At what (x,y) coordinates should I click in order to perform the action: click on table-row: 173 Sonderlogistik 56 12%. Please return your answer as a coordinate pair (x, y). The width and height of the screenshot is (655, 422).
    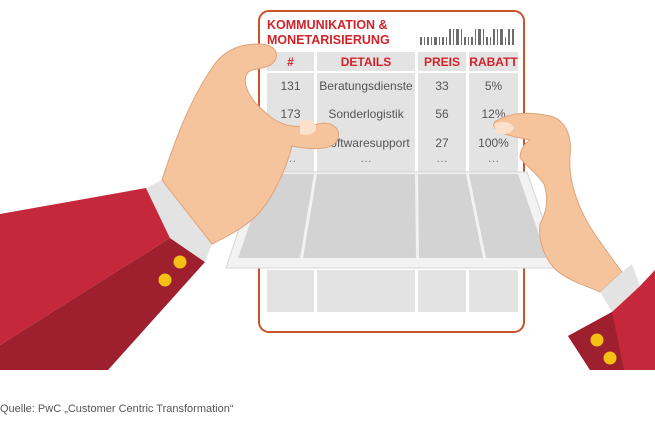
    Looking at the image, I should click on (392, 114).